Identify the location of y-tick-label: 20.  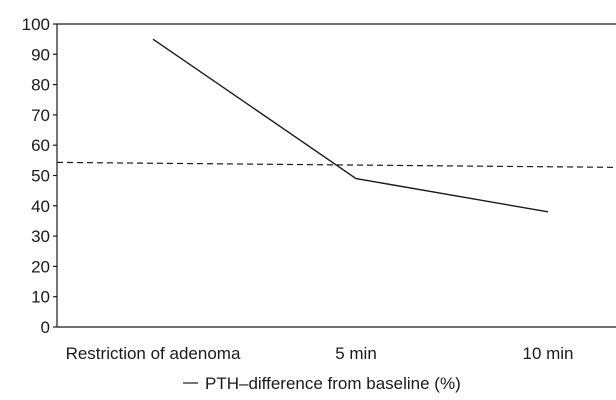
(40, 266).